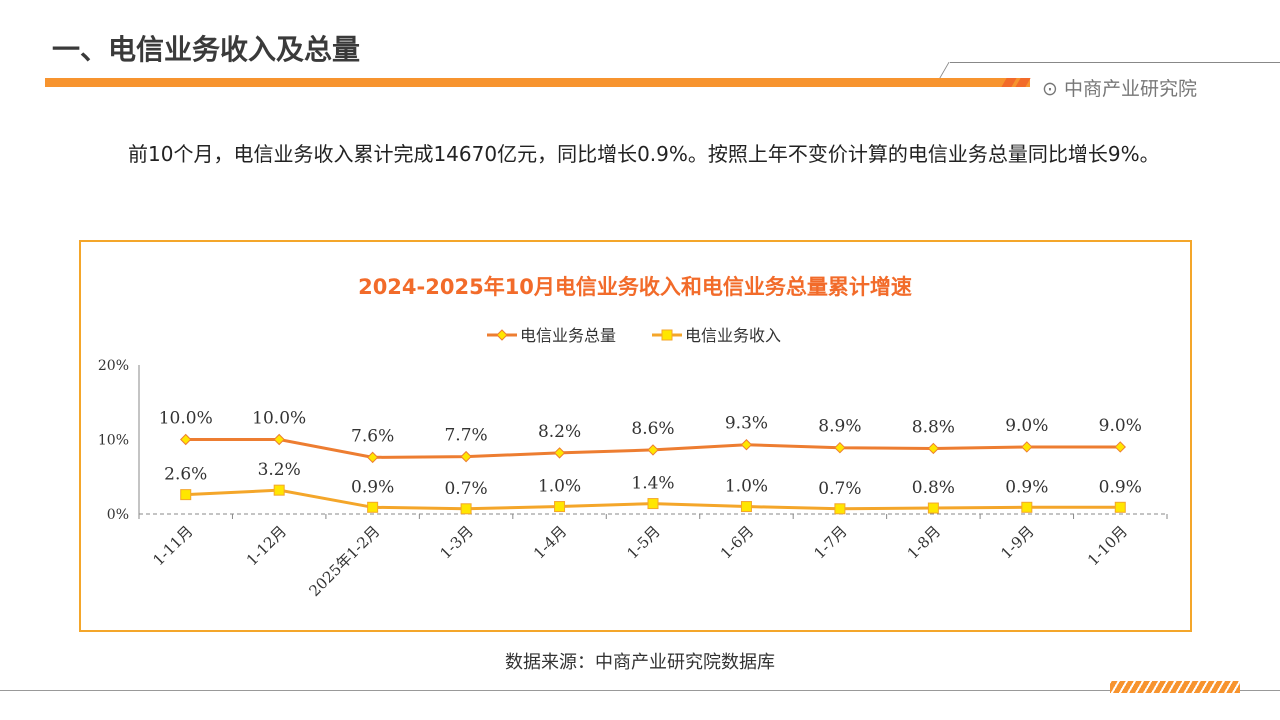  What do you see at coordinates (537, 82) in the screenshot?
I see `title-underline` at bounding box center [537, 82].